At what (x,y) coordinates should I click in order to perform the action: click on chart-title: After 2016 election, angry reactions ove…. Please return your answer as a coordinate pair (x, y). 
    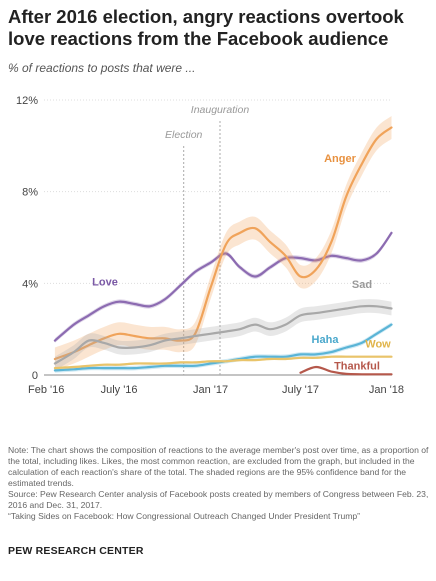
    Looking at the image, I should click on (206, 27).